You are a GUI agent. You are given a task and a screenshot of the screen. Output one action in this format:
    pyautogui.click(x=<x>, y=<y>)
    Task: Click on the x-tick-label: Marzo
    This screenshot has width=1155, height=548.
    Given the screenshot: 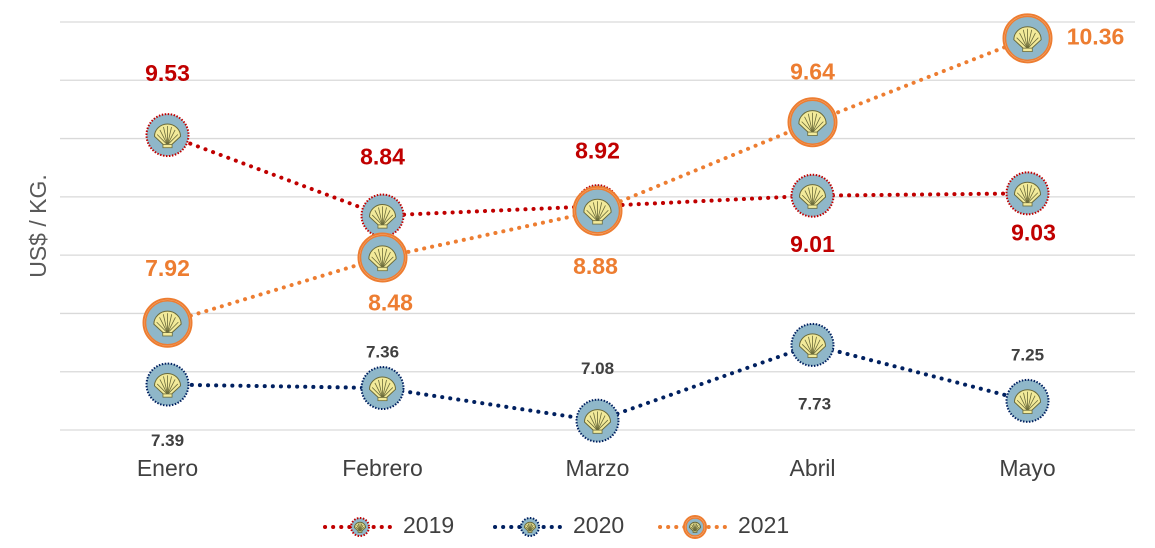 What is the action you would take?
    pyautogui.click(x=598, y=468)
    